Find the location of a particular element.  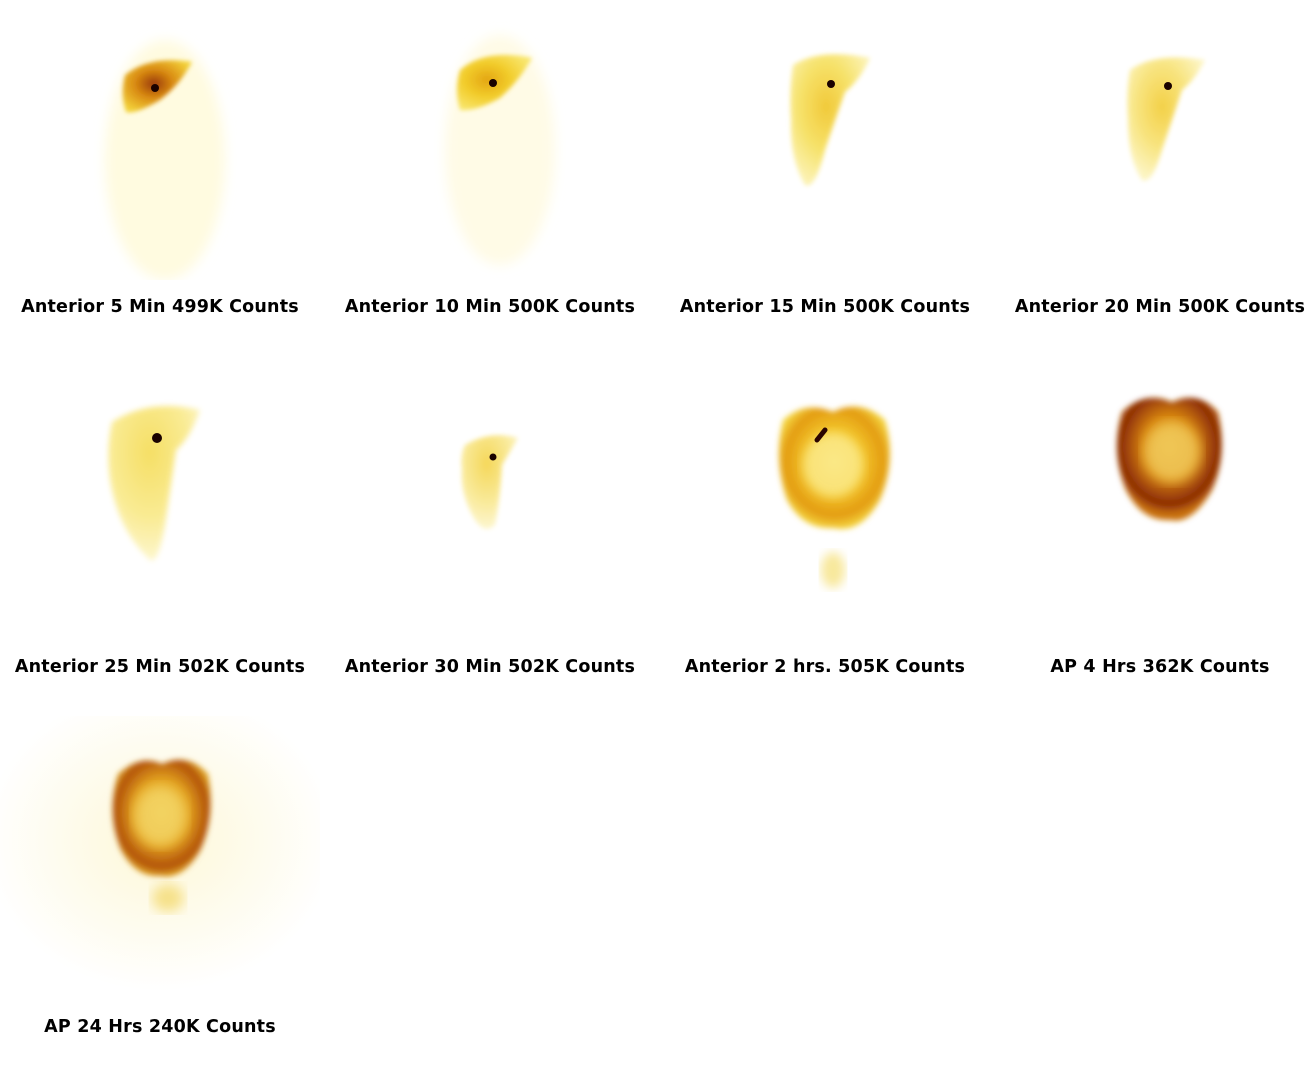

scan-panel: Anterior 10 Min 500K Counts is located at coordinates (490, 180).